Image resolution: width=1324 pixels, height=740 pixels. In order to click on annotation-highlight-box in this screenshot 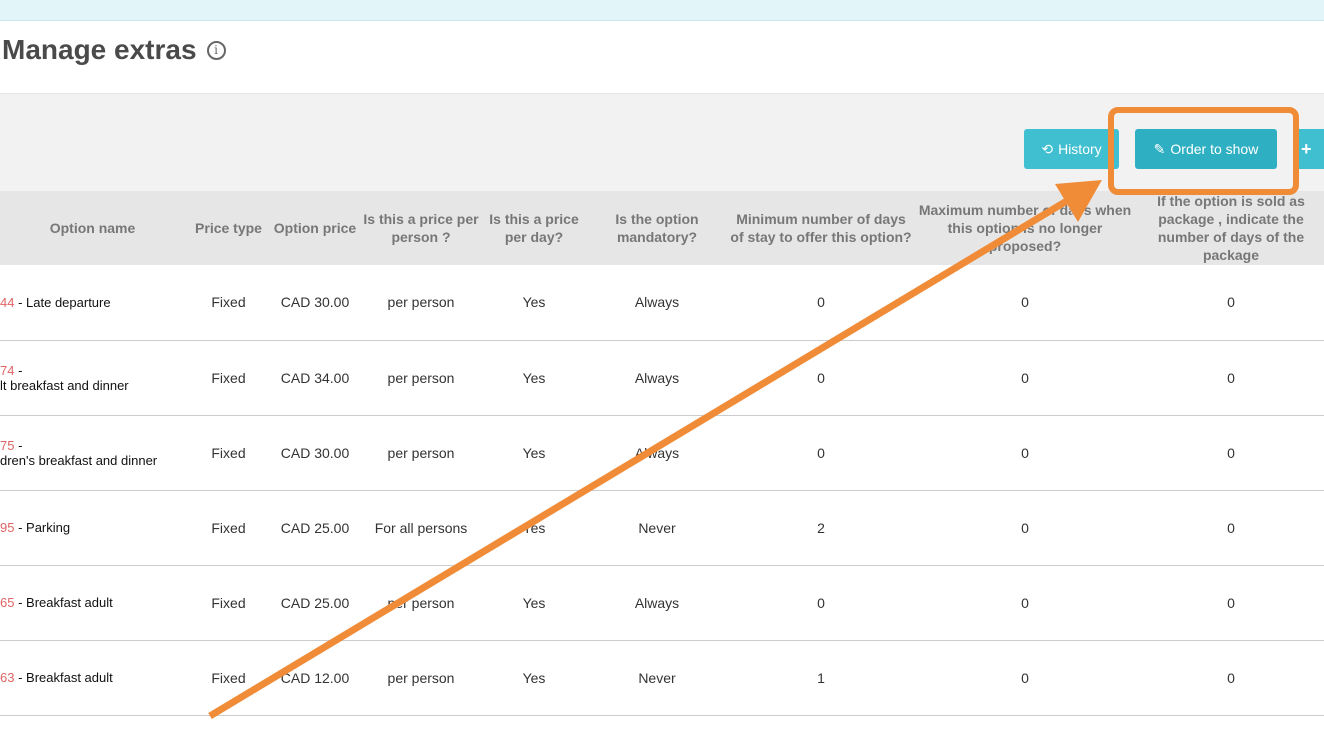, I will do `click(1203, 151)`.